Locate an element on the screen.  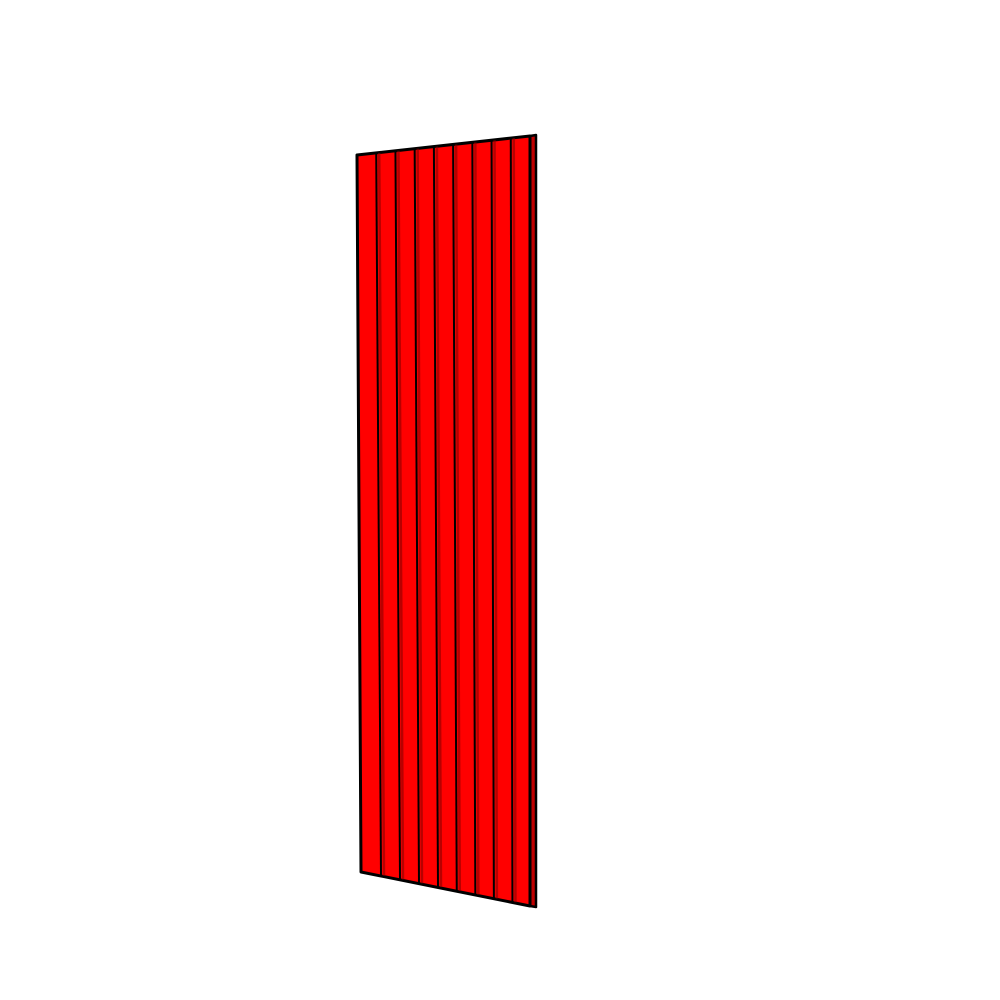
slat-grooves is located at coordinates (446, 520).